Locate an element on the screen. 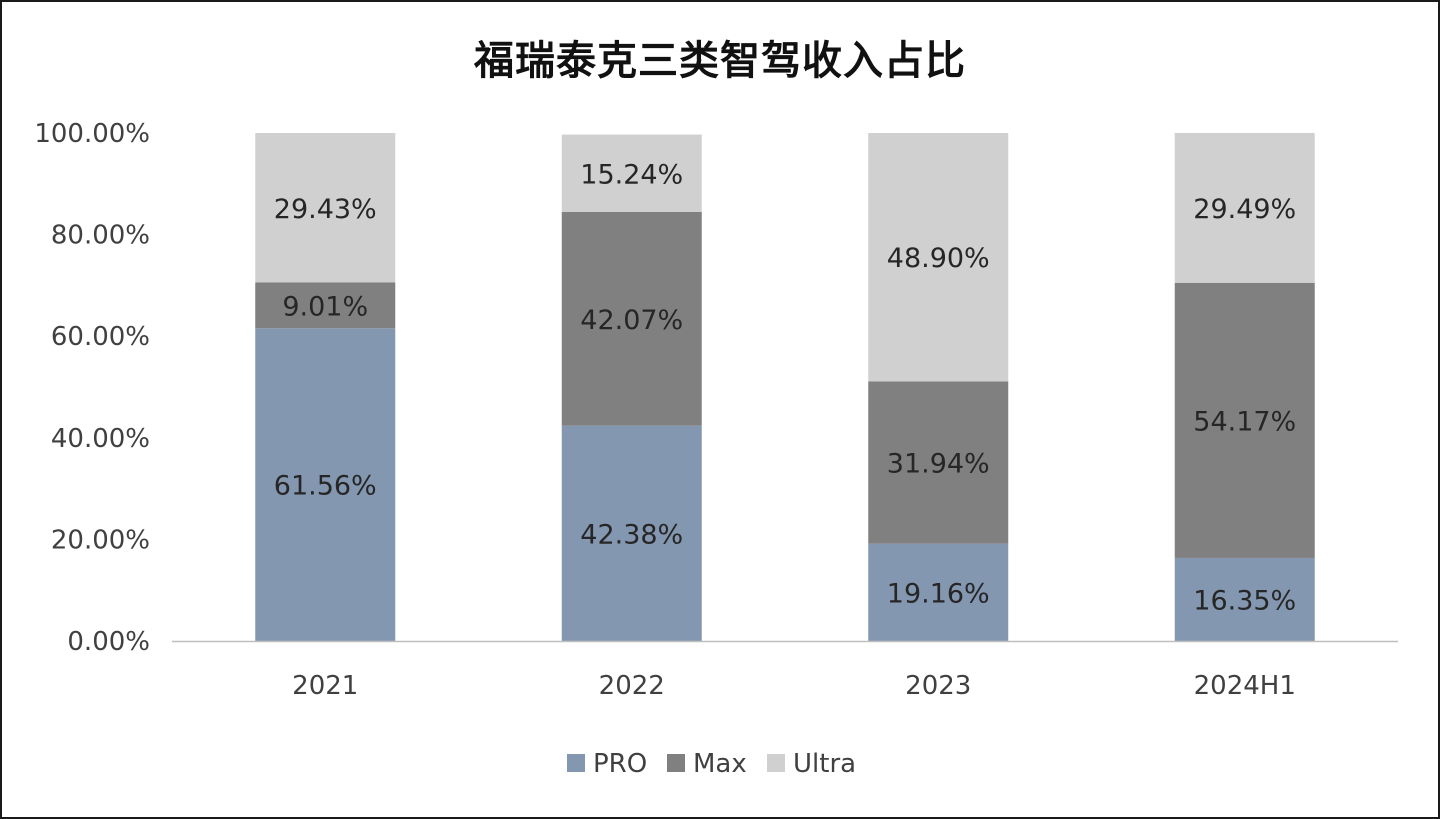 Image resolution: width=1440 pixels, height=819 pixels. bar-pro-2023 is located at coordinates (938, 592).